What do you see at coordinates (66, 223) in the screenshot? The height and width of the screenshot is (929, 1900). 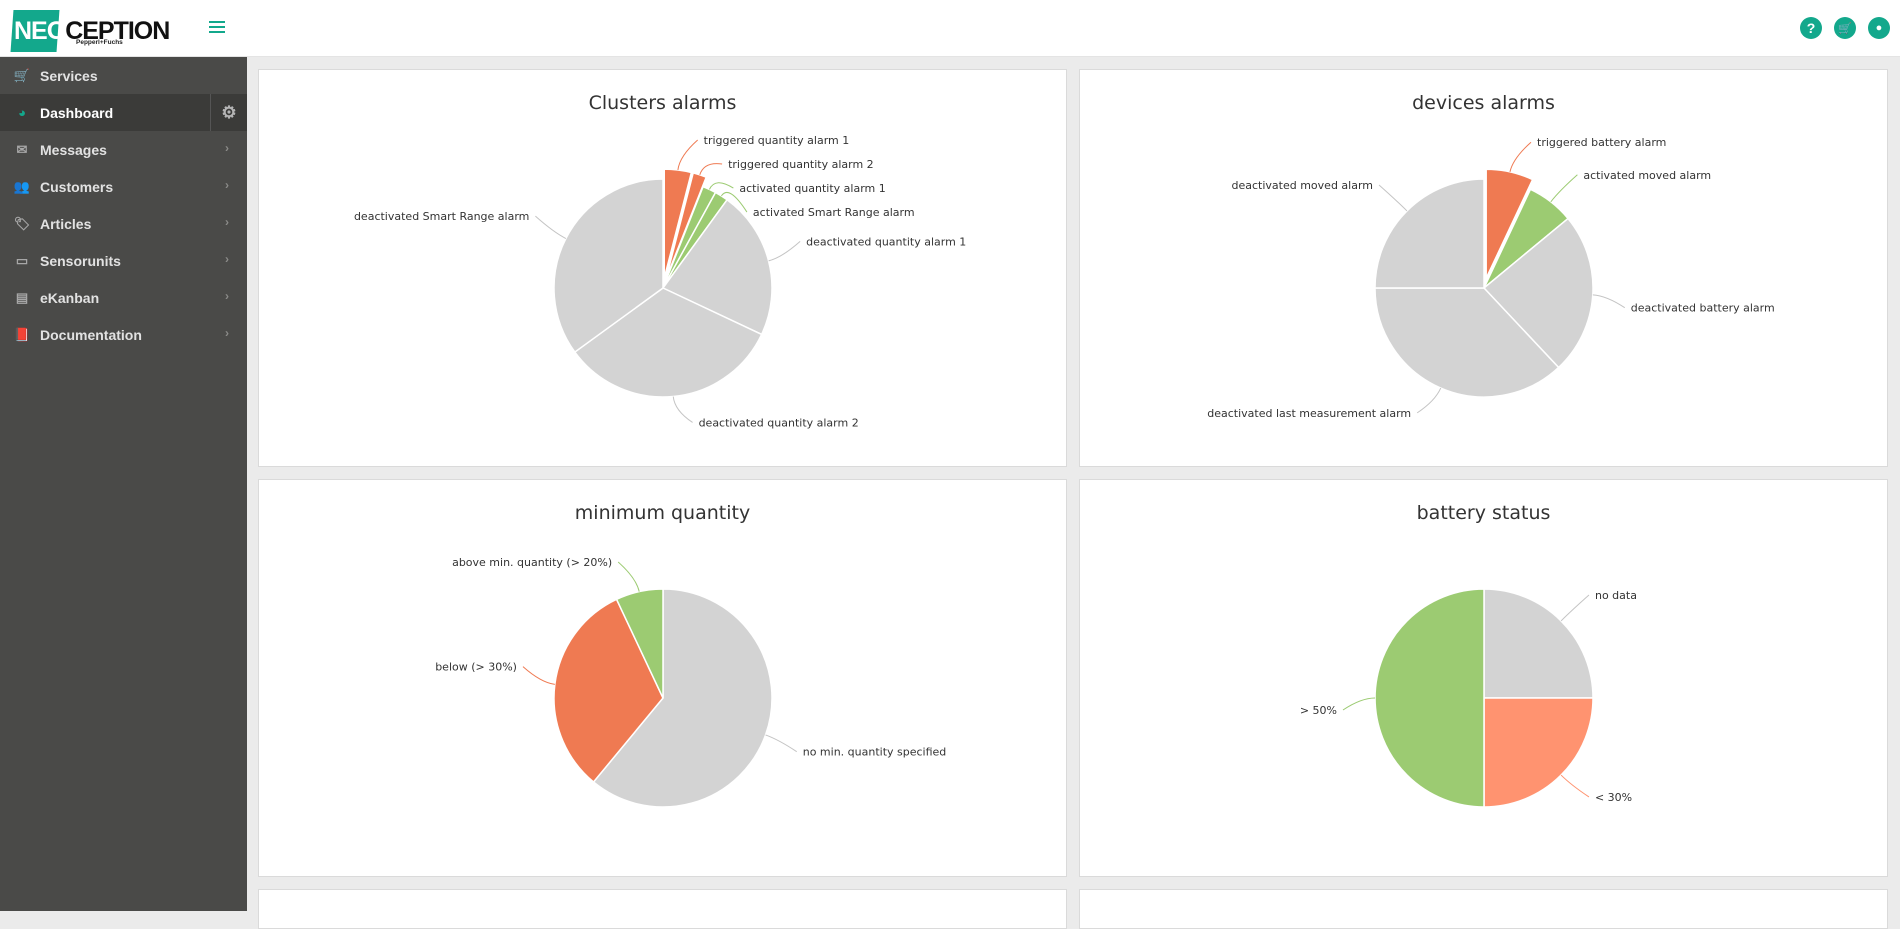 I see `sidebar-item-label: Articles` at bounding box center [66, 223].